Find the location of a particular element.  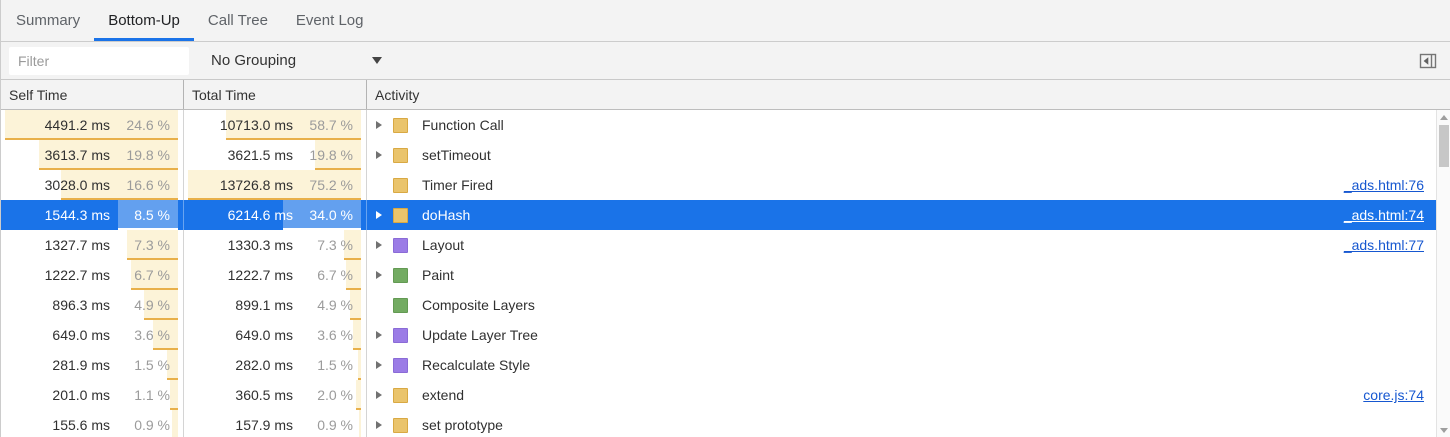

source-location-link: _ads.html:76 is located at coordinates (1383, 185).